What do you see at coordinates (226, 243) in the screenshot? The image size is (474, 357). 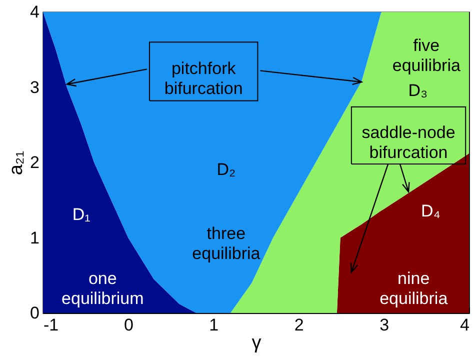 I see `annotation: three equilibria` at bounding box center [226, 243].